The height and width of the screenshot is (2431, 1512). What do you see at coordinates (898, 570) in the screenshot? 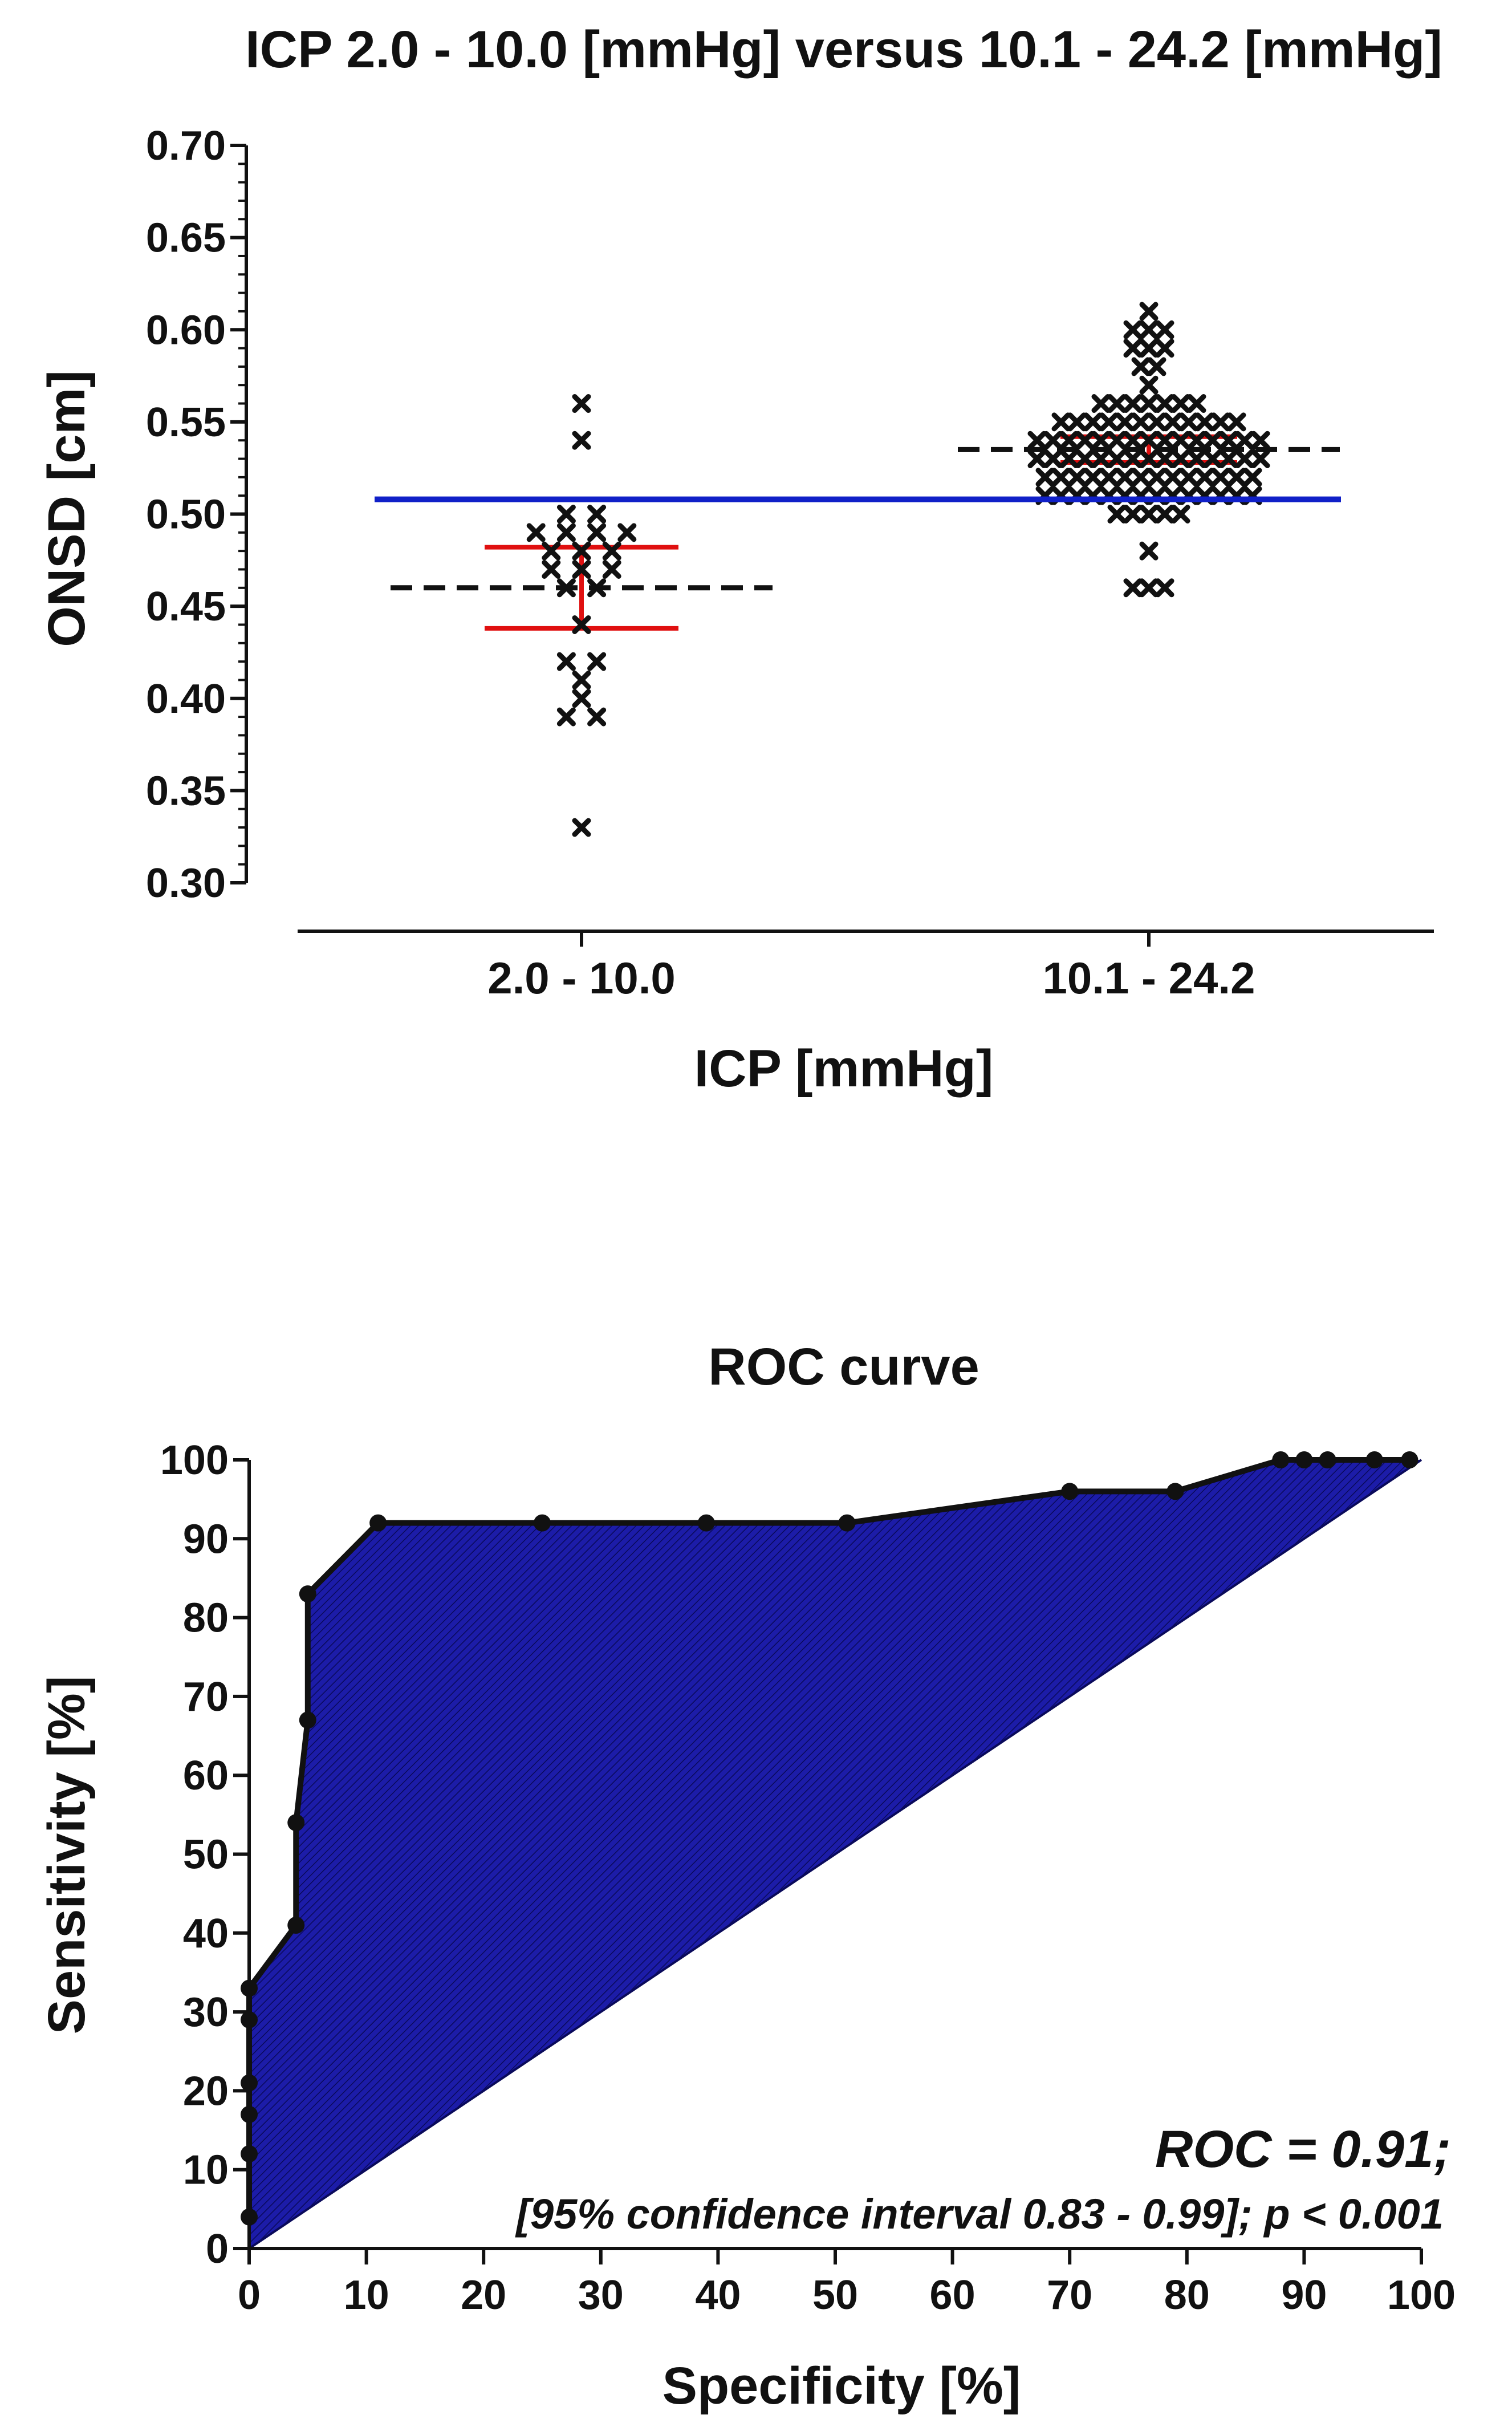
I see `chart1-points` at bounding box center [898, 570].